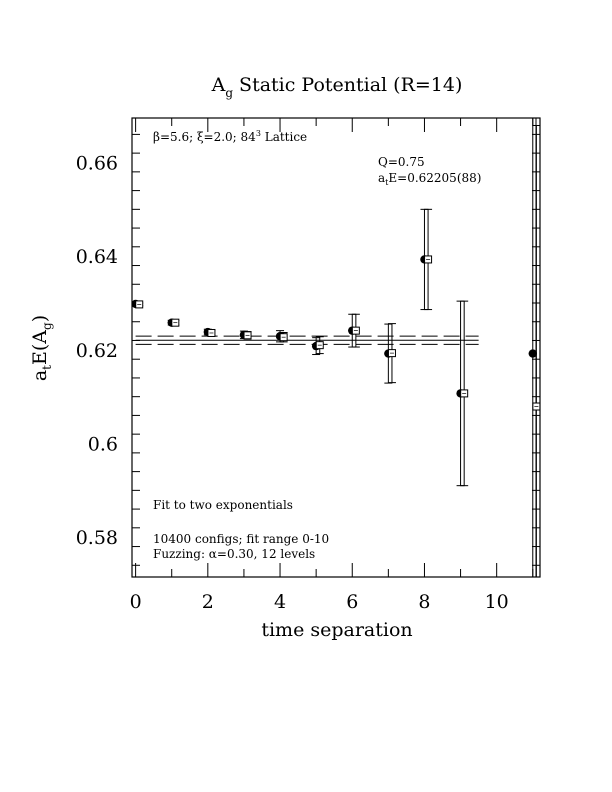 The image size is (612, 792). What do you see at coordinates (234, 554) in the screenshot?
I see `annotation-fuzzing: Fuzzing: α=0.30, 12 levels` at bounding box center [234, 554].